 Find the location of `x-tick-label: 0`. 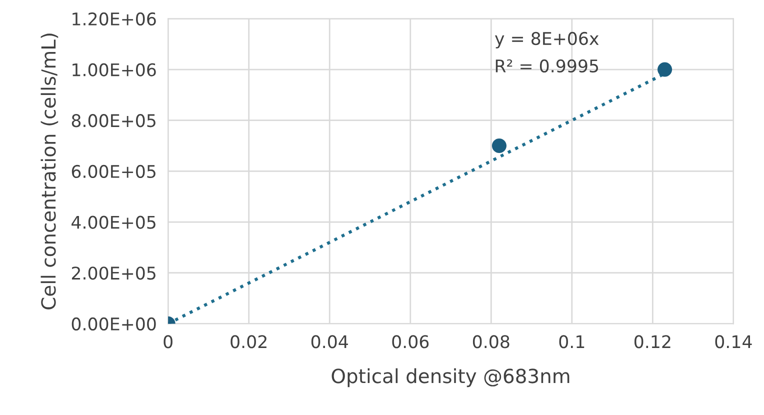

x-tick-label: 0 is located at coordinates (168, 341).